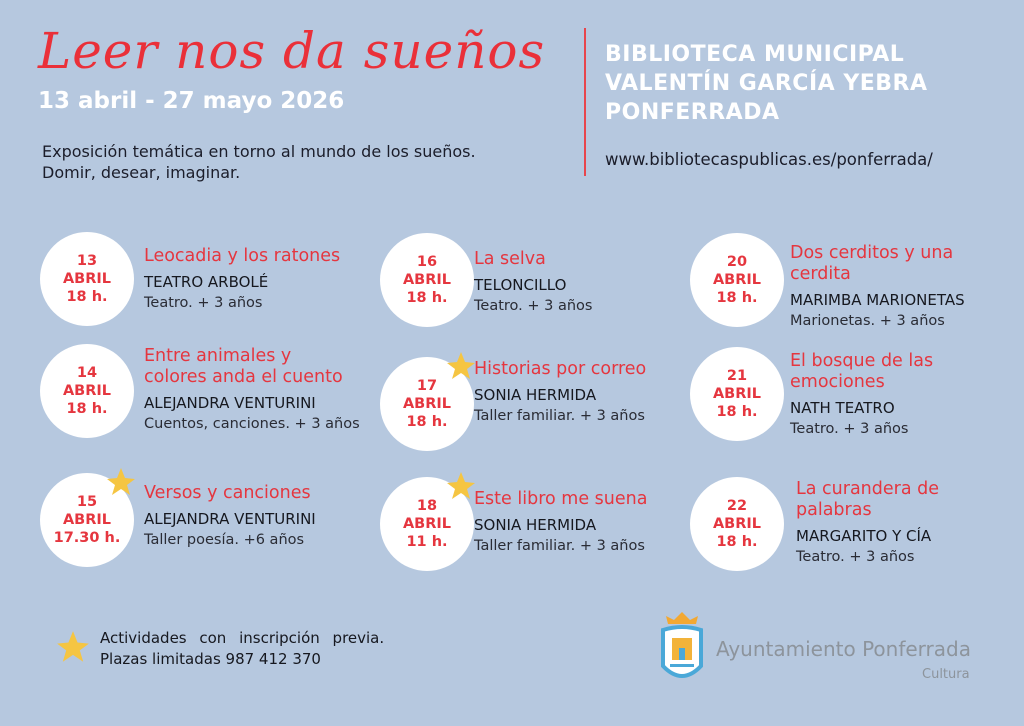 The image size is (1024, 726). Describe the element at coordinates (427, 386) in the screenshot. I see `event-day: 17` at that location.